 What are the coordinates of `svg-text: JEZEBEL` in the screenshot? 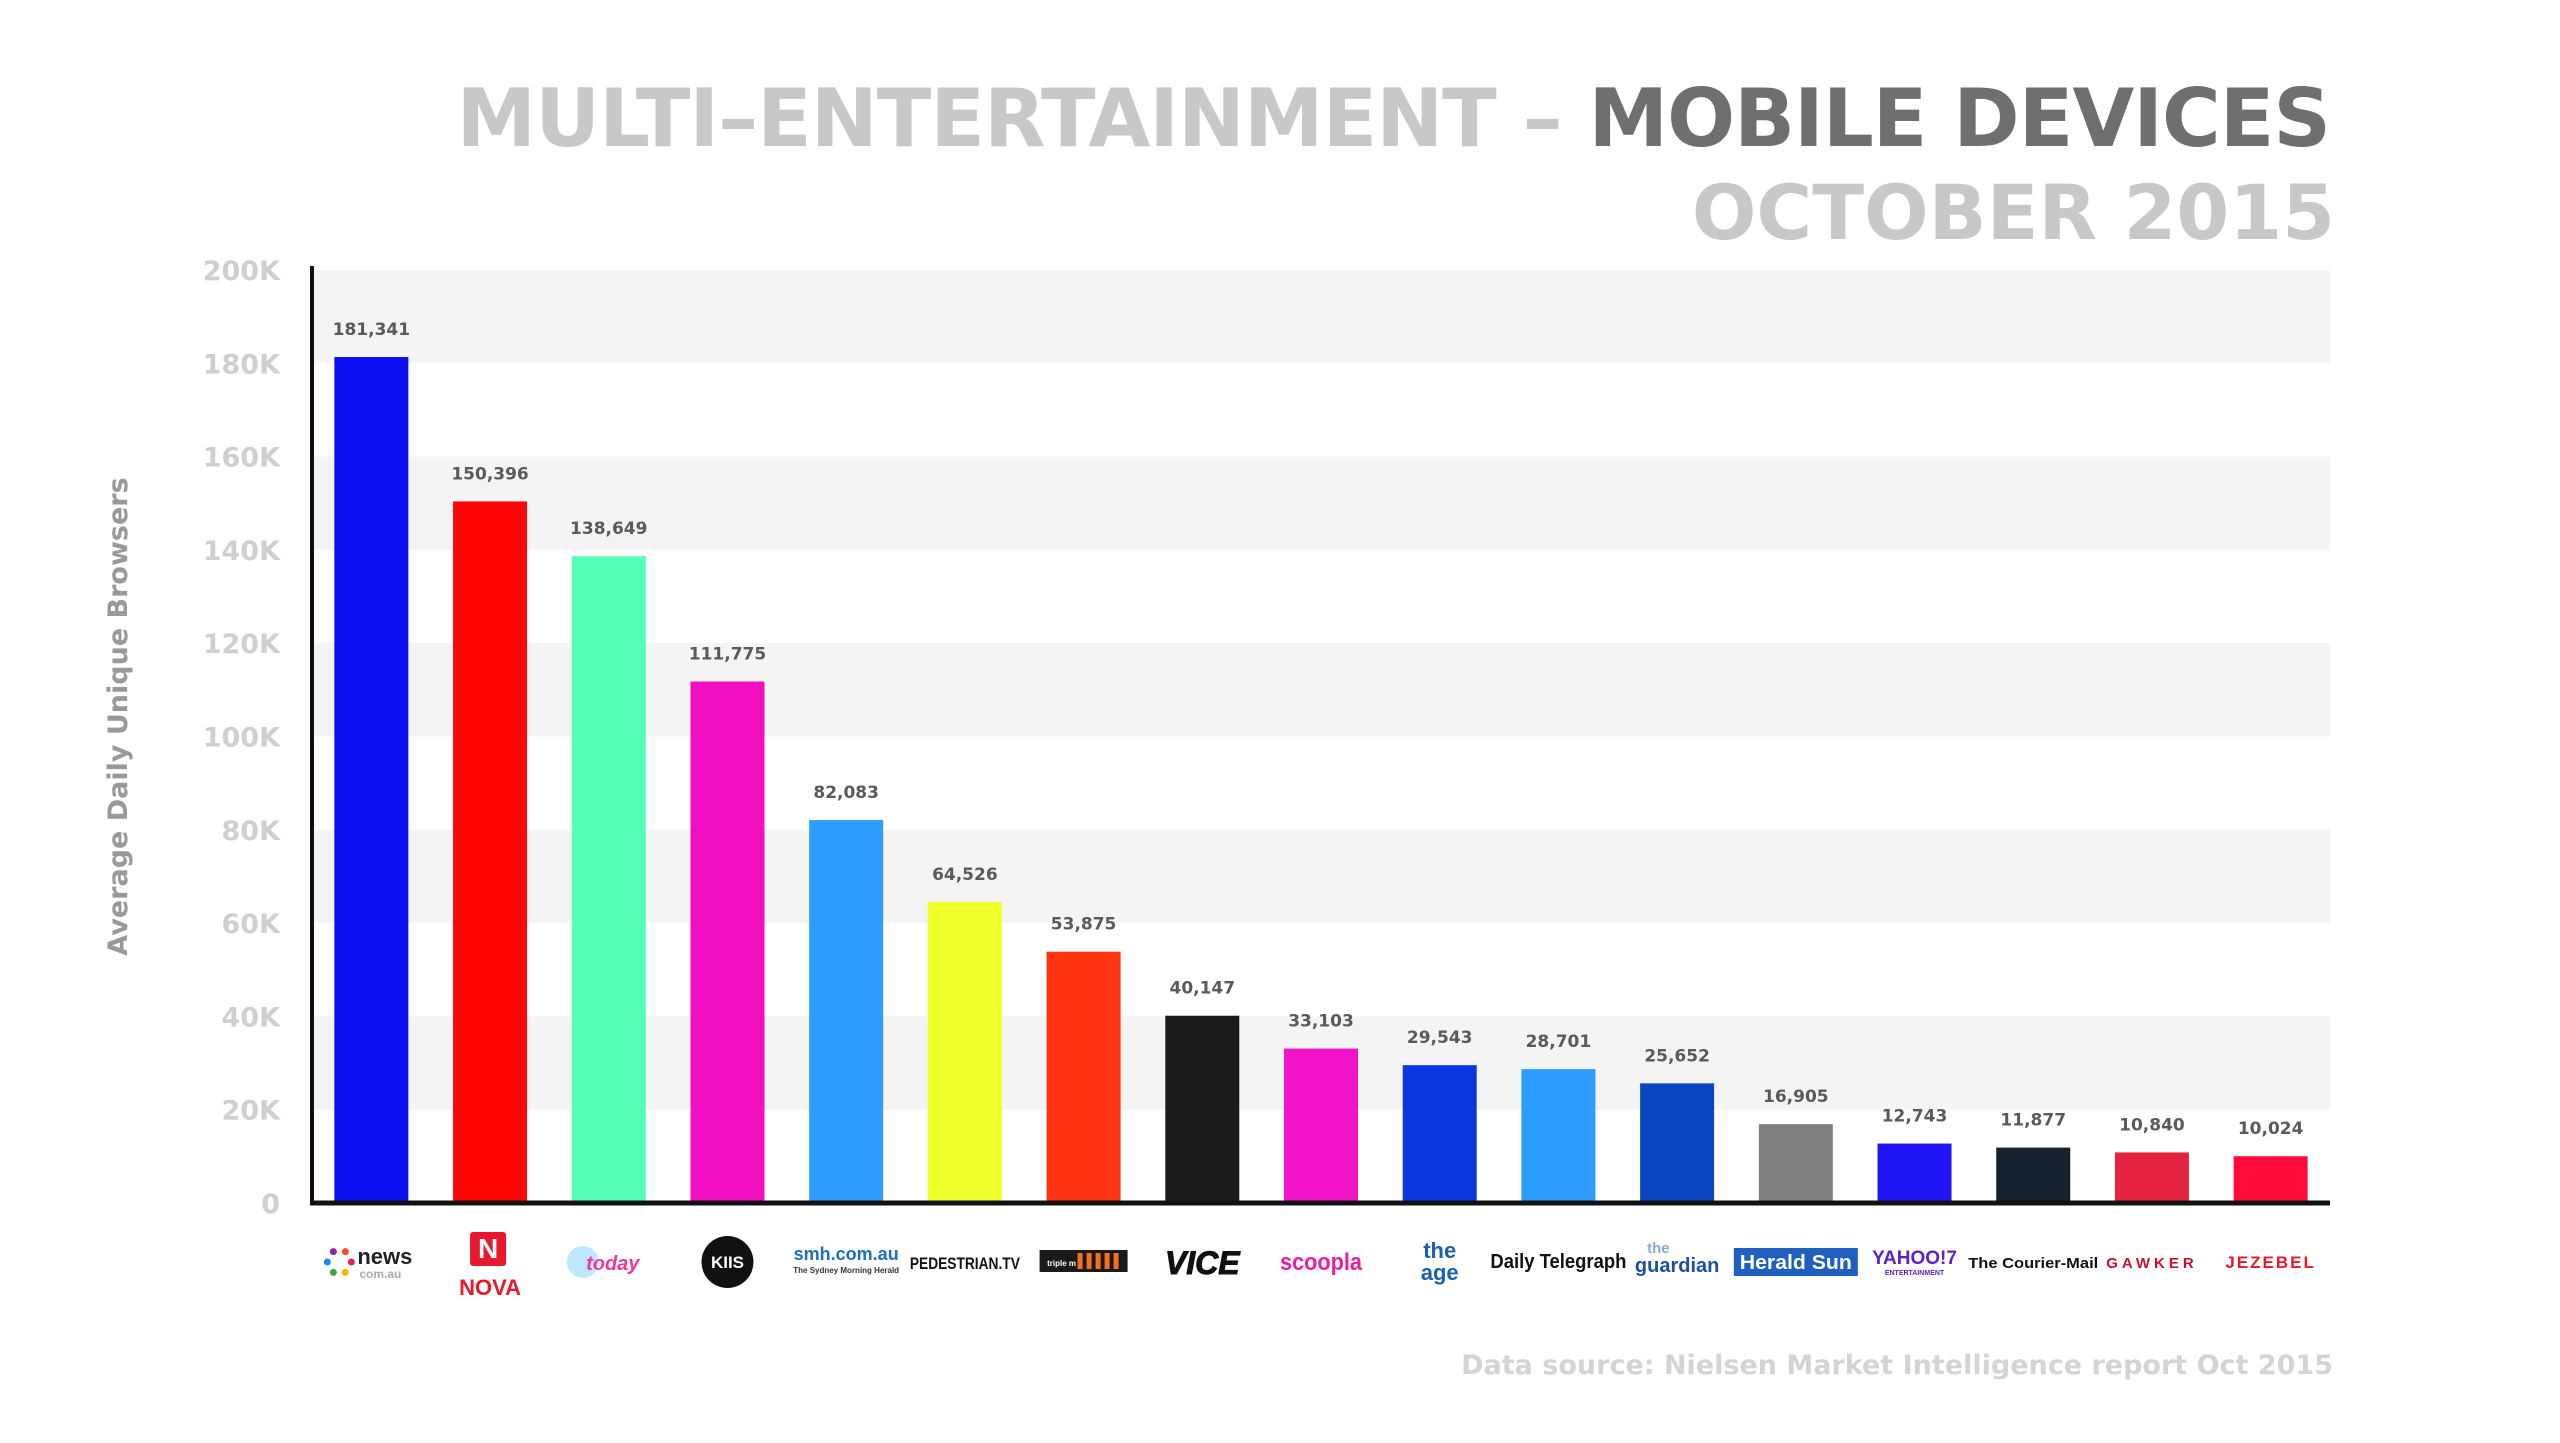 It's located at (2270, 1262).